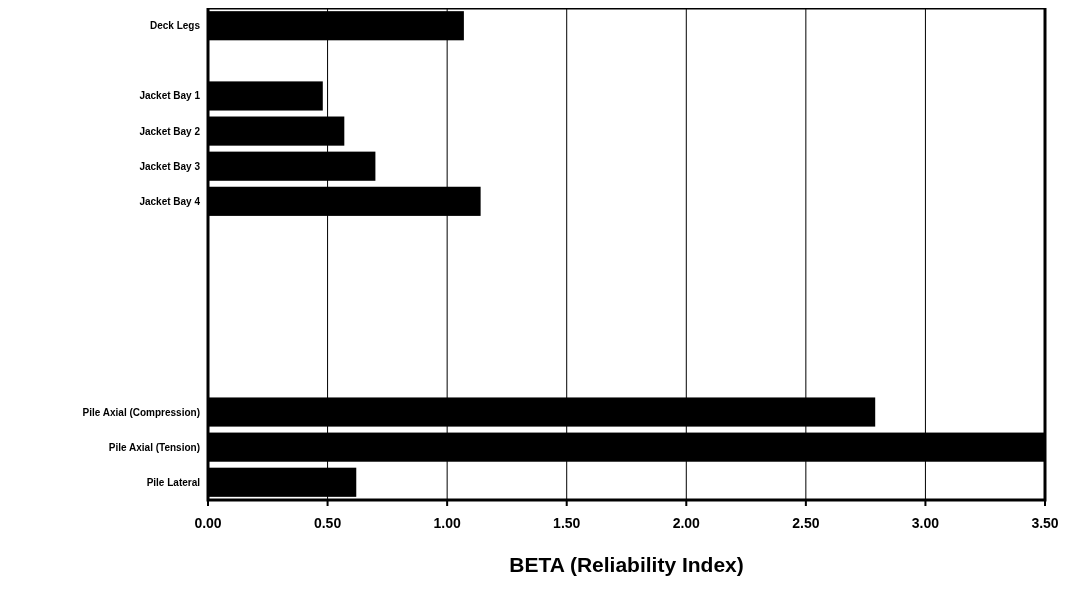 This screenshot has width=1071, height=593. I want to click on y-tick-label: Pile Axial (Compression), so click(141, 412).